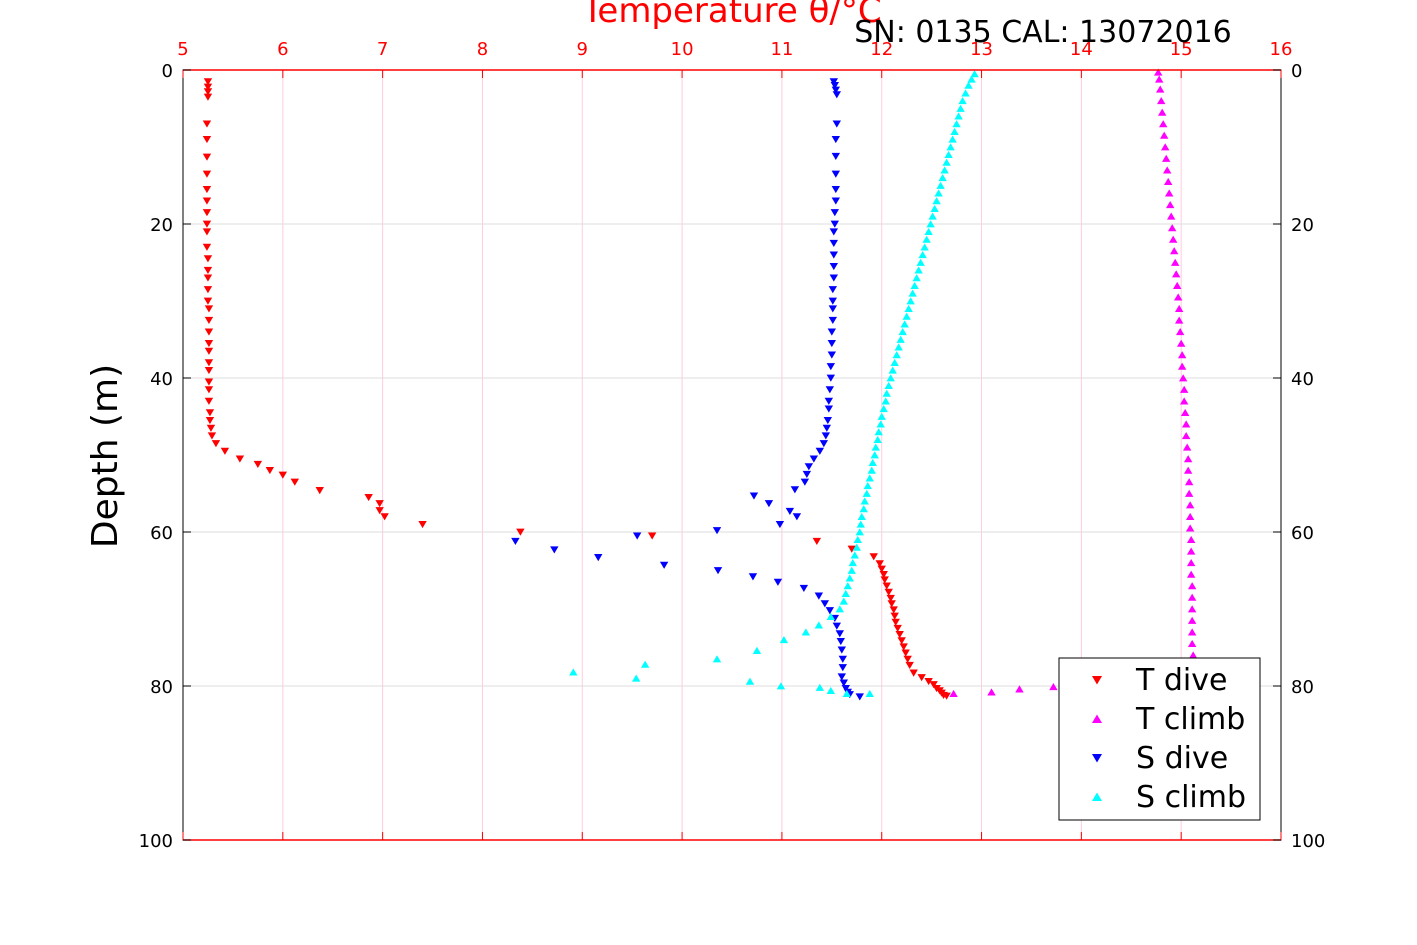 The height and width of the screenshot is (945, 1417). I want to click on y-tick-label-left: 60, so click(161, 533).